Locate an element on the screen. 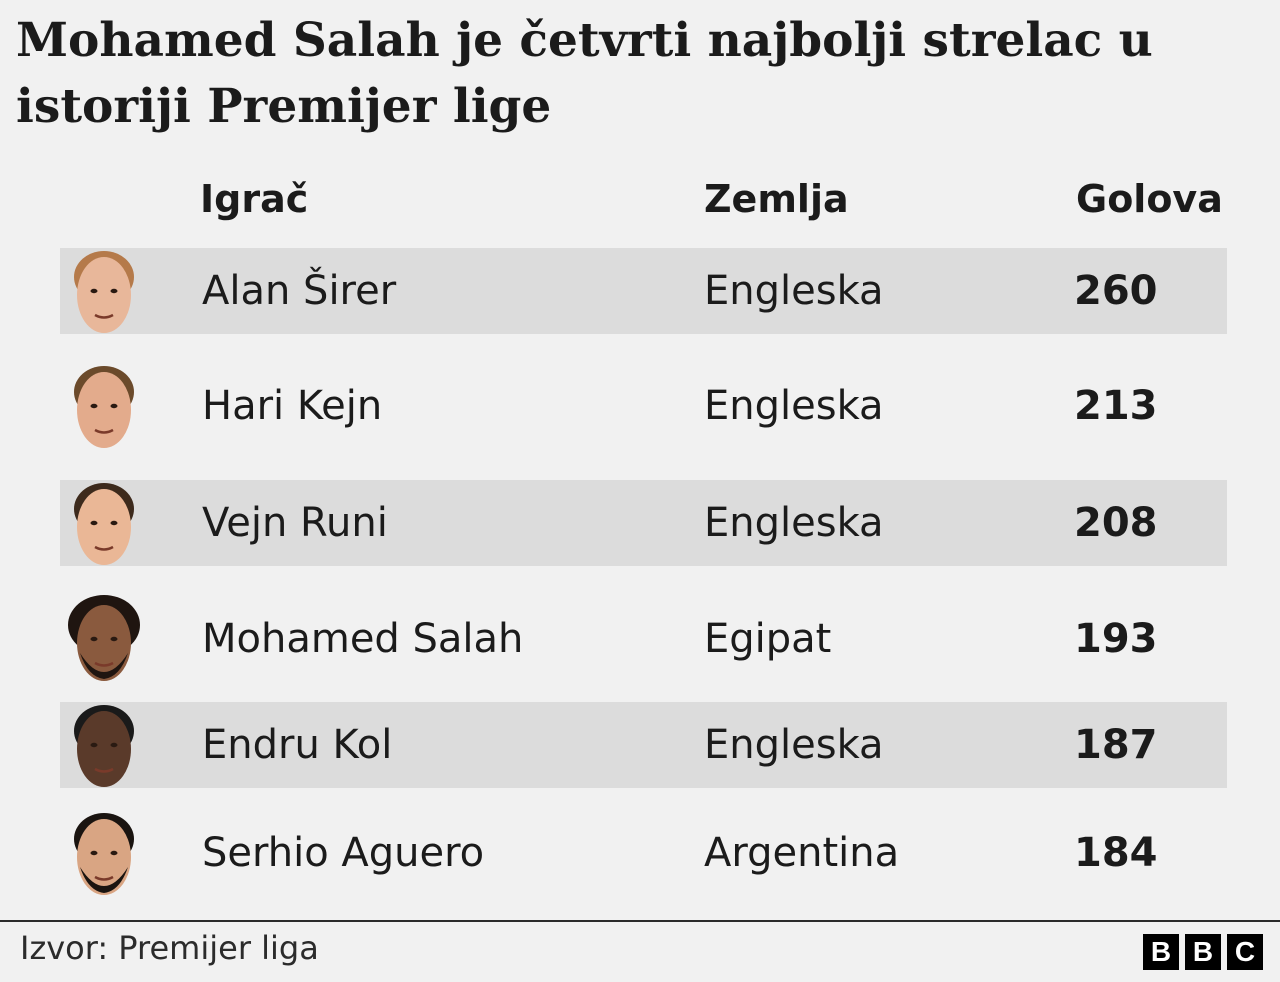 Image resolution: width=1280 pixels, height=982 pixels. bbc-logo-letter-2: B is located at coordinates (1203, 952).